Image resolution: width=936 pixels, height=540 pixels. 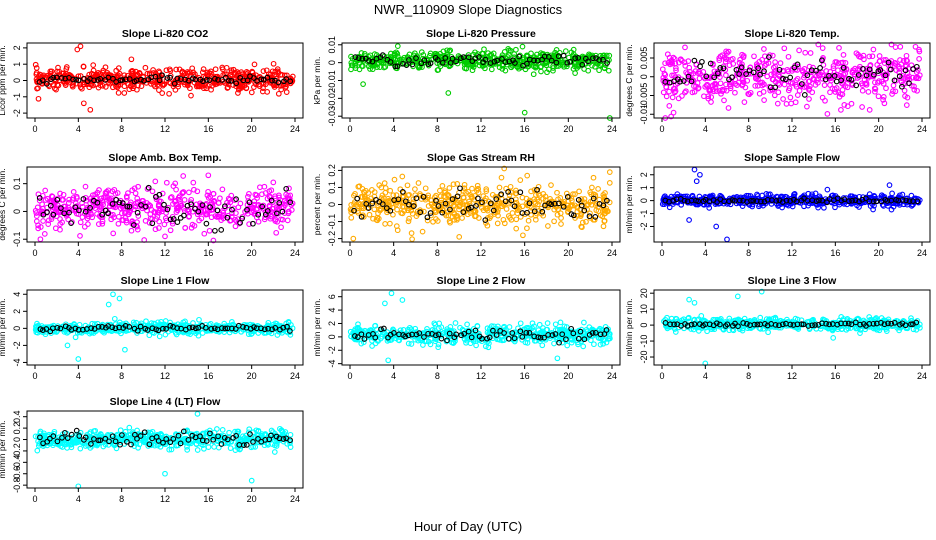 What do you see at coordinates (17, 64) in the screenshot?
I see `y-tick-label: 1` at bounding box center [17, 64].